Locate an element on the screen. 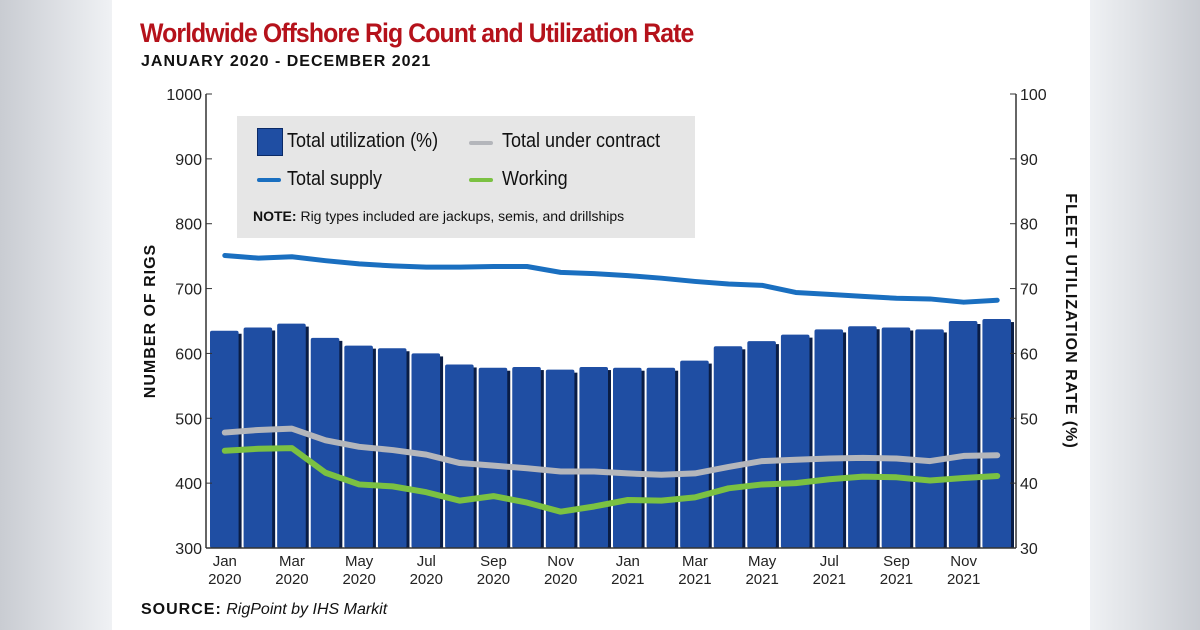 The height and width of the screenshot is (630, 1200). legend-swatch-working is located at coordinates (481, 180).